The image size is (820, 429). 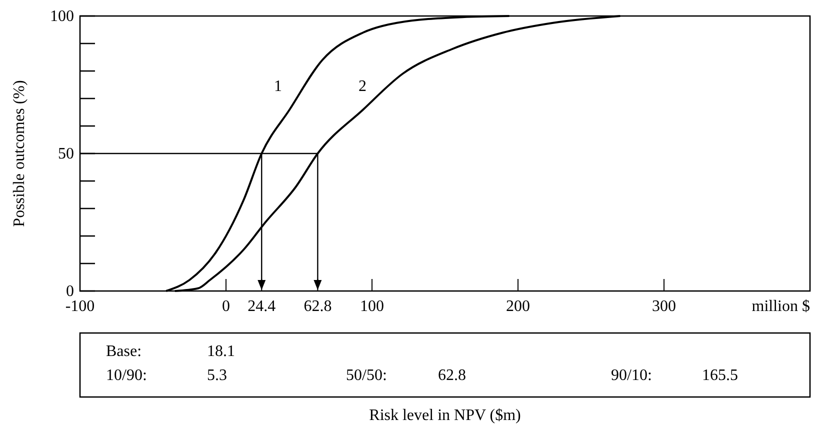 What do you see at coordinates (445, 415) in the screenshot?
I see `text: Risk level in NPV ($m)` at bounding box center [445, 415].